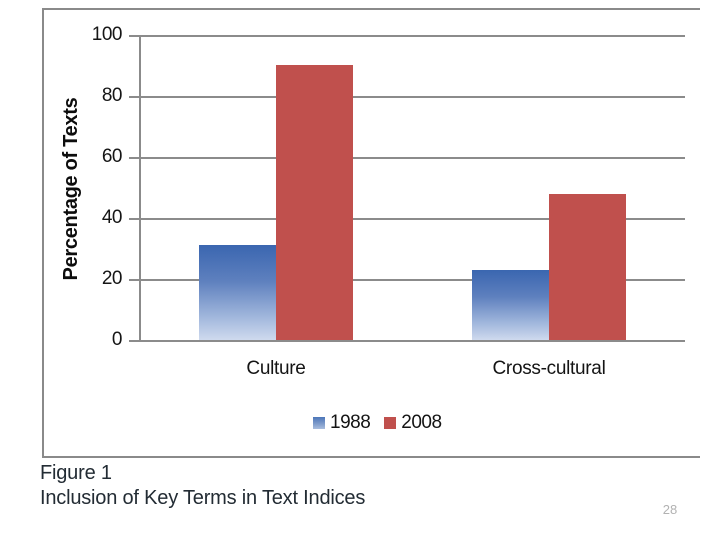 The image size is (720, 540). Describe the element at coordinates (350, 422) in the screenshot. I see `legend-label-1988: 1988` at that location.